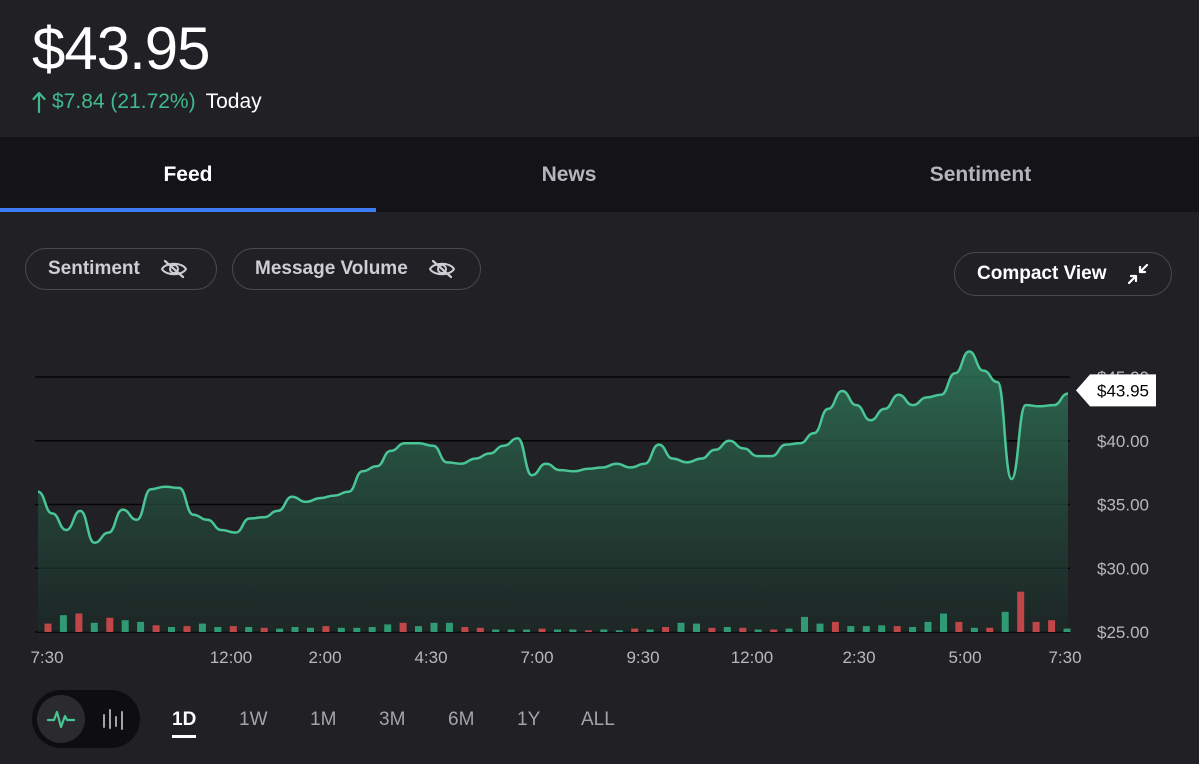 The image size is (1199, 764). Describe the element at coordinates (536, 657) in the screenshot. I see `x-tick-label: 7:00` at that location.